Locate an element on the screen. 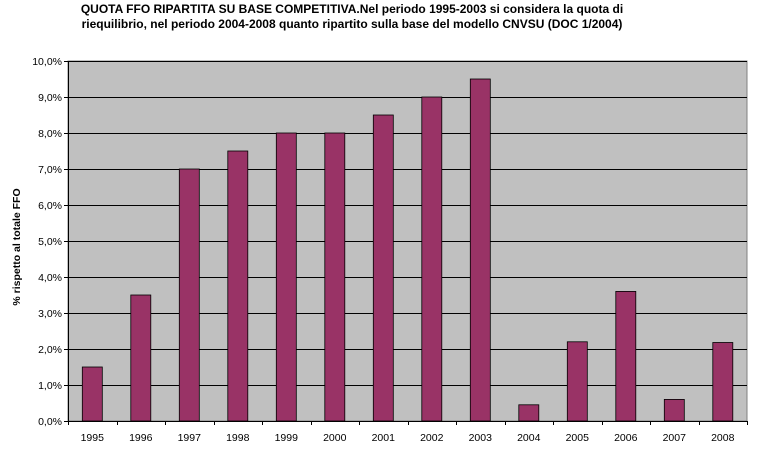 The width and height of the screenshot is (757, 457). bar-2008 is located at coordinates (723, 382).